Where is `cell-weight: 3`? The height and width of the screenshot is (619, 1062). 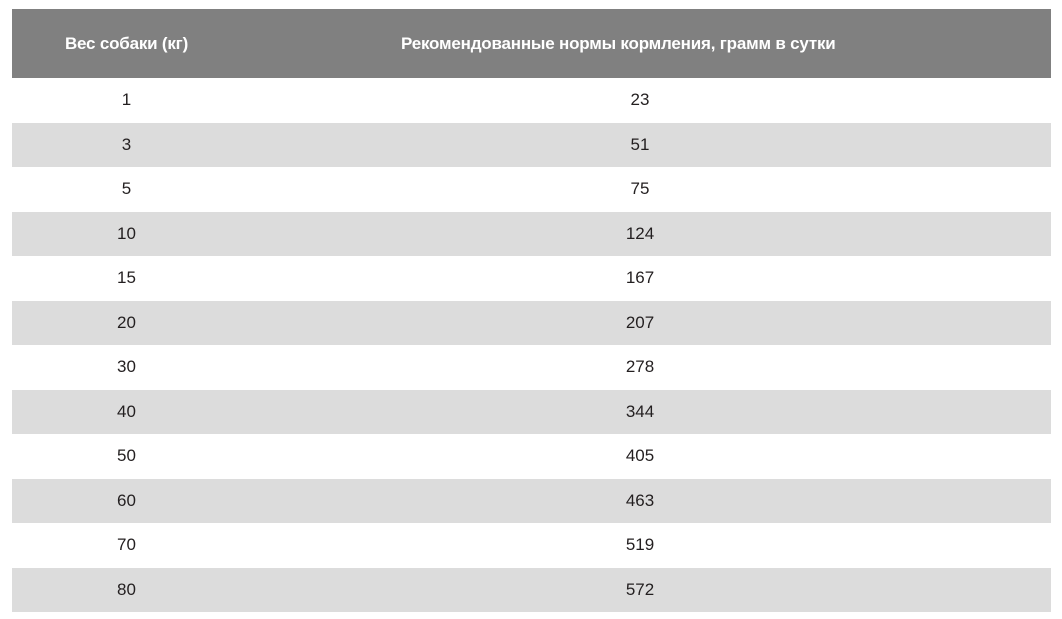 cell-weight: 3 is located at coordinates (126, 144).